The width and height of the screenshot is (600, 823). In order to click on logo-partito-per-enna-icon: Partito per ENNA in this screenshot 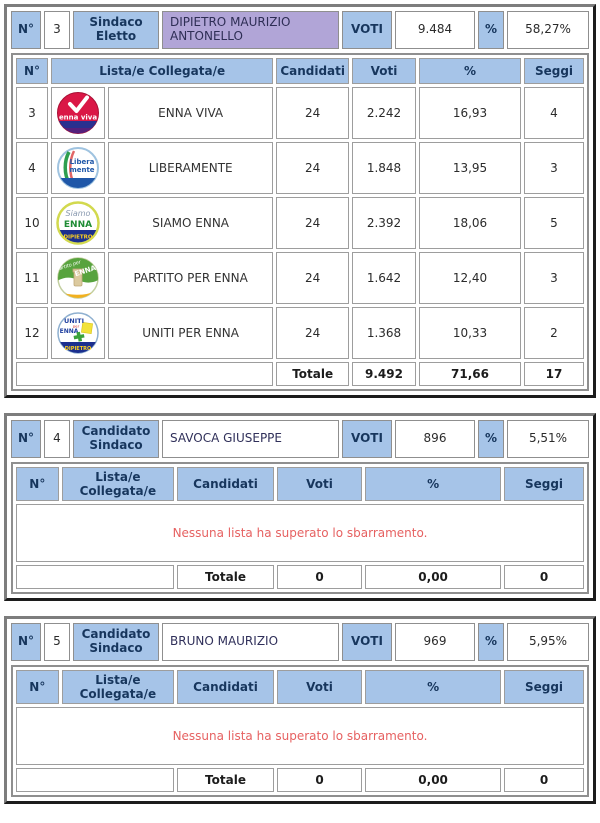, I will do `click(77, 278)`.